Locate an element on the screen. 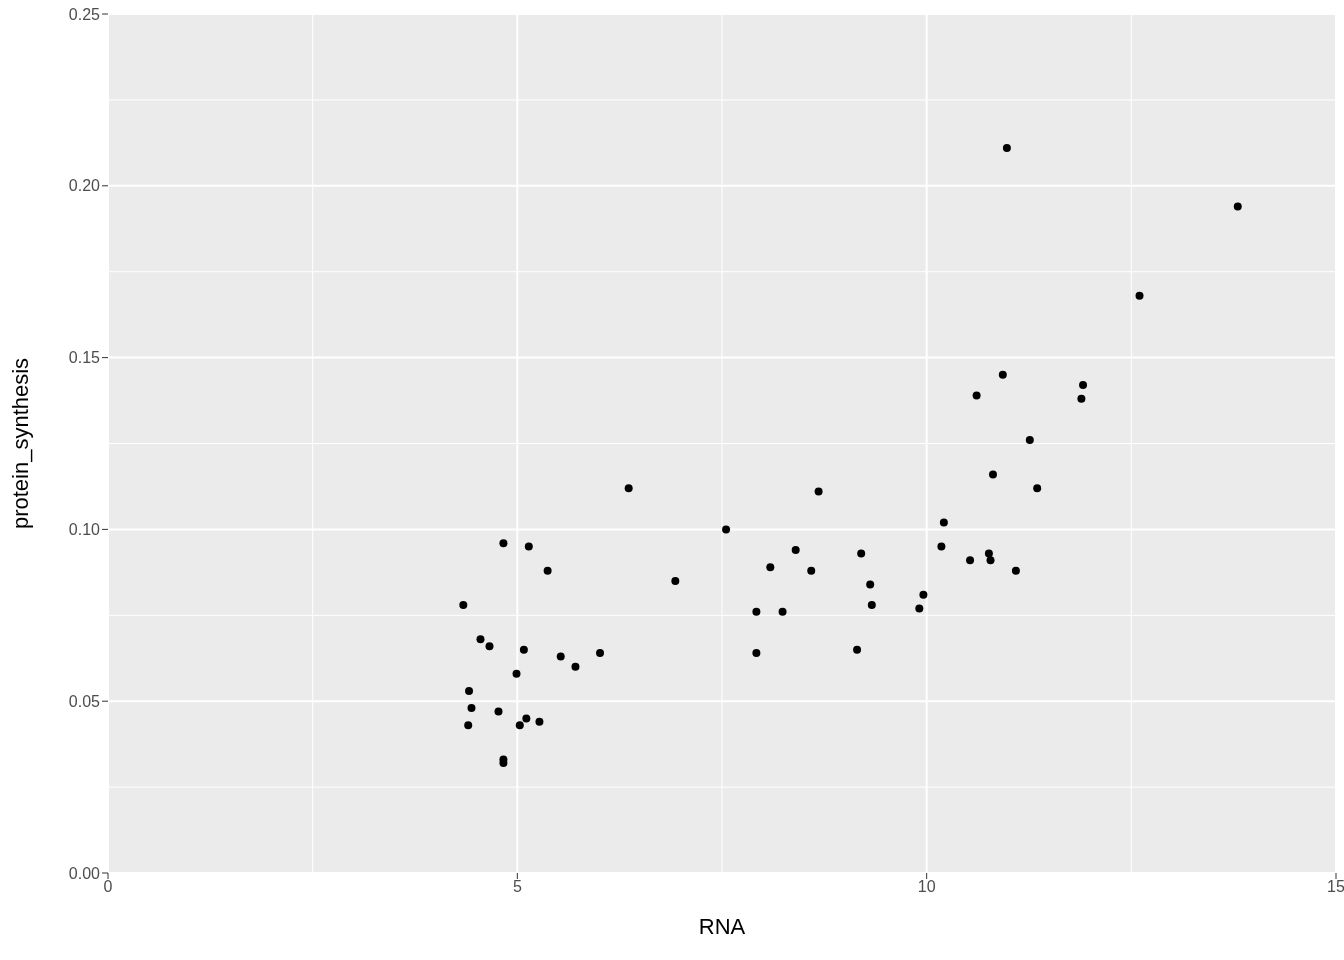 The image size is (1344, 960). y-tick-label: 0.20 is located at coordinates (84, 186).